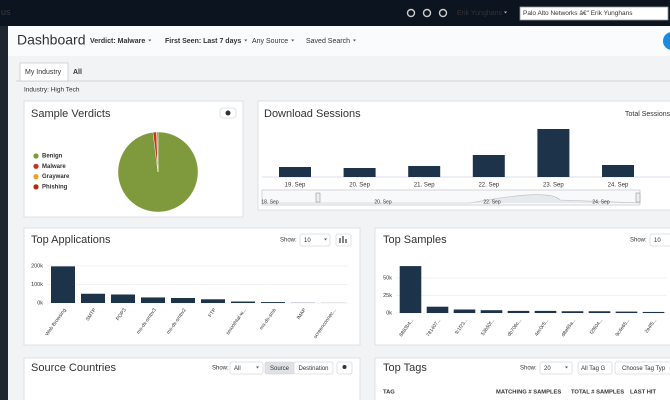  I want to click on y-tick-label: 0k, so click(40, 303).